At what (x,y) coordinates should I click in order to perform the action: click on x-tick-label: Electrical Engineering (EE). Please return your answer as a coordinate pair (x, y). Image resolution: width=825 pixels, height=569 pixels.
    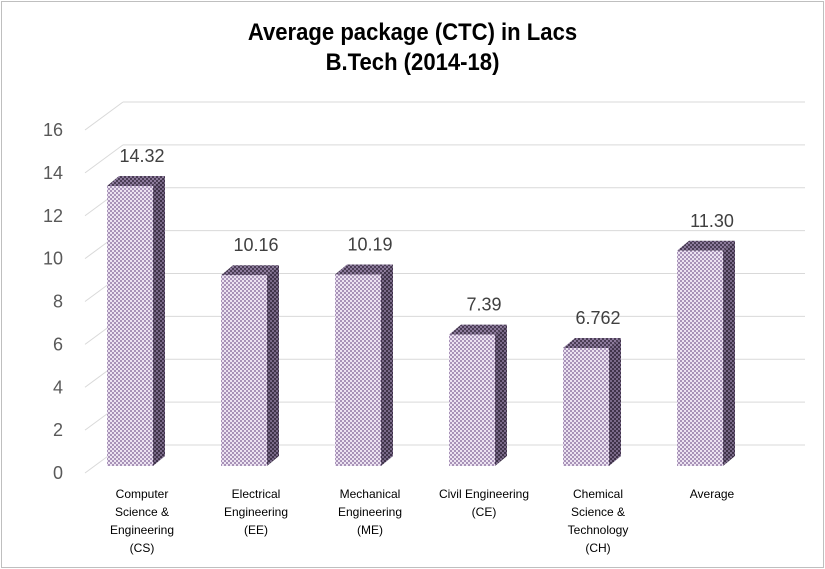
    Looking at the image, I should click on (256, 512).